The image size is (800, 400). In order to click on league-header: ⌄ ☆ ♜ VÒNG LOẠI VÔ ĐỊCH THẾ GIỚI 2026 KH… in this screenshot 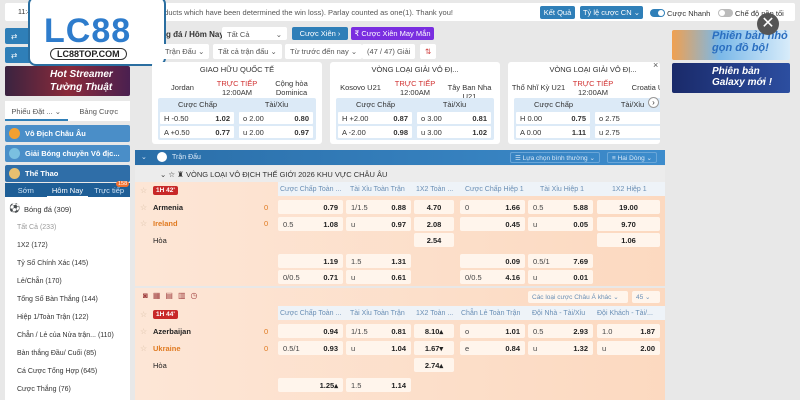, I will do `click(400, 174)`.